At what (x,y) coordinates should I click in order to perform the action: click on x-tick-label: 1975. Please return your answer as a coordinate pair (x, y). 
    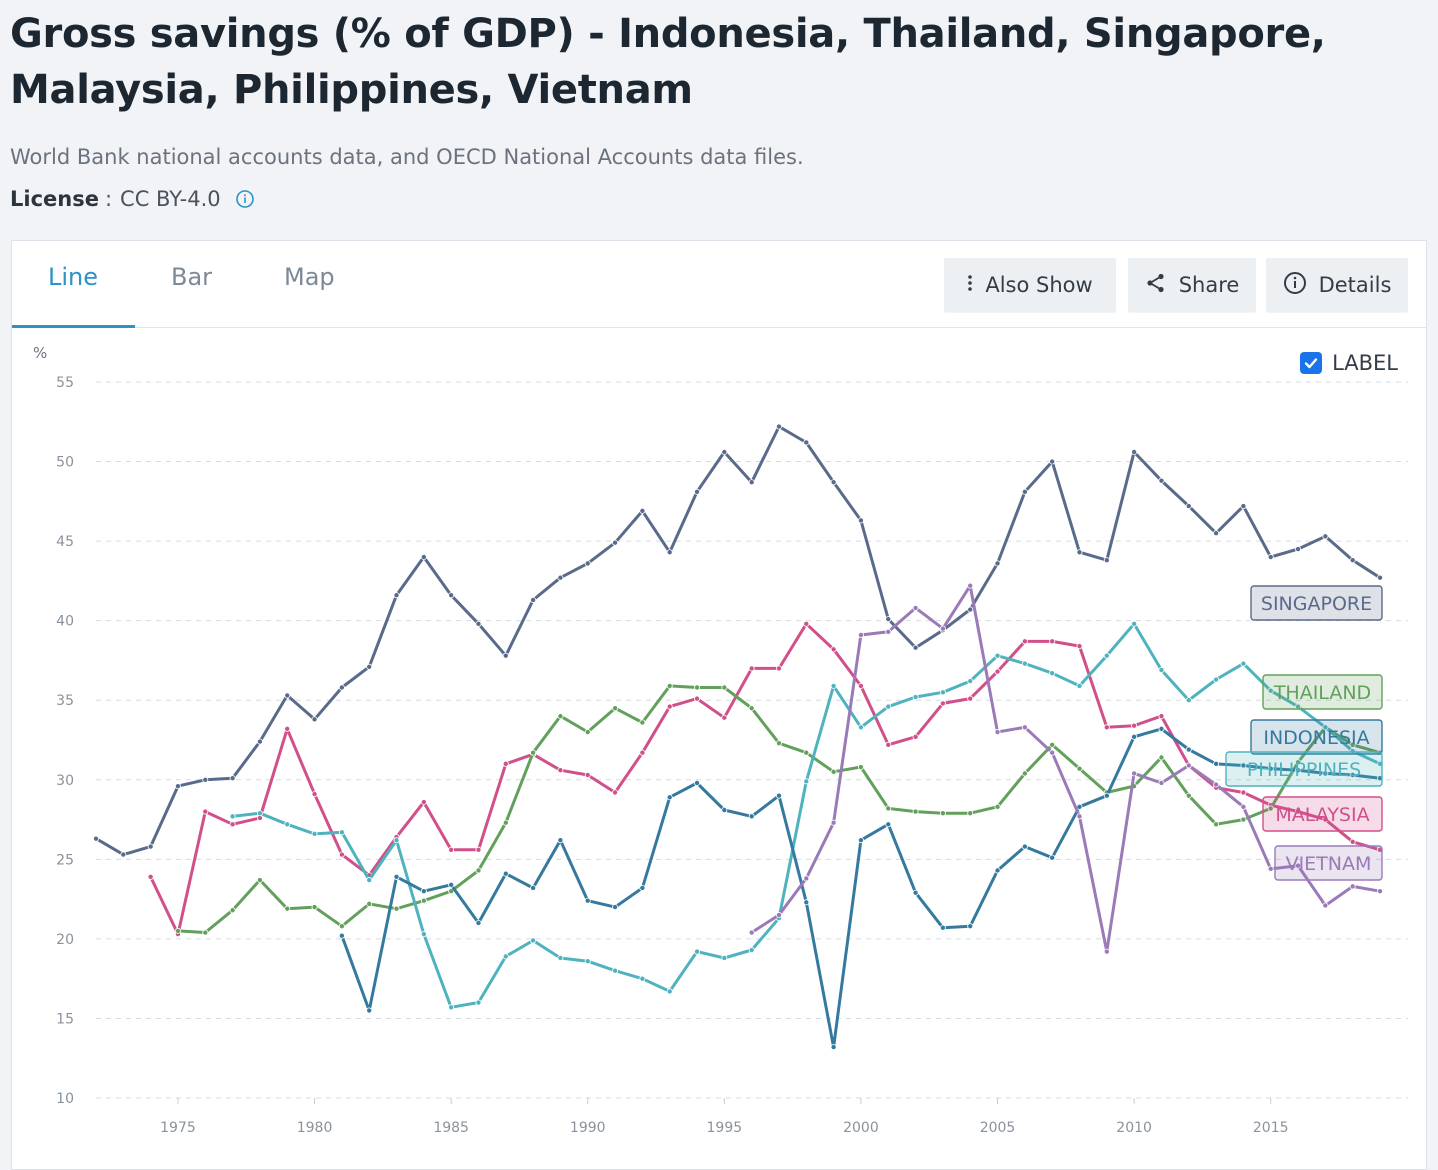
    Looking at the image, I should click on (178, 1128).